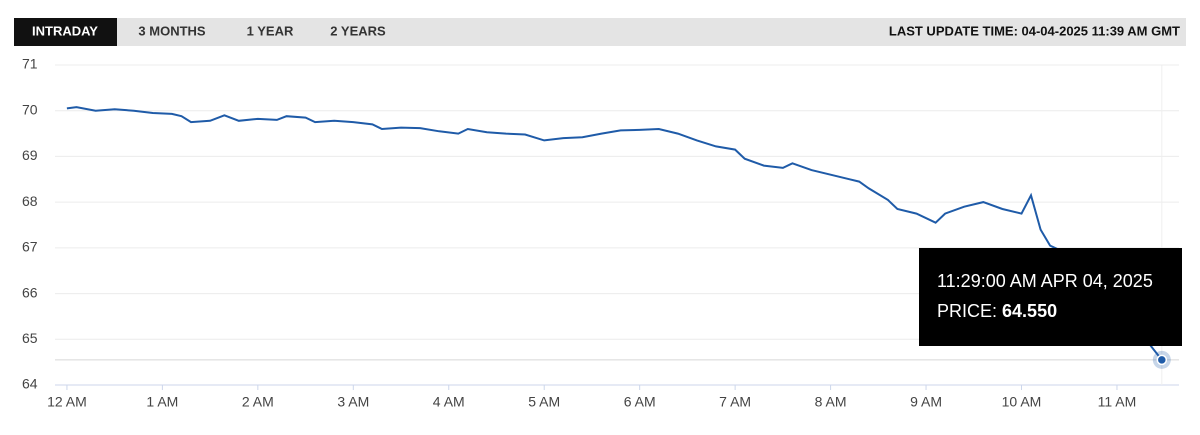 The width and height of the screenshot is (1200, 435). Describe the element at coordinates (1117, 402) in the screenshot. I see `x-tick-label: 11 AM` at that location.